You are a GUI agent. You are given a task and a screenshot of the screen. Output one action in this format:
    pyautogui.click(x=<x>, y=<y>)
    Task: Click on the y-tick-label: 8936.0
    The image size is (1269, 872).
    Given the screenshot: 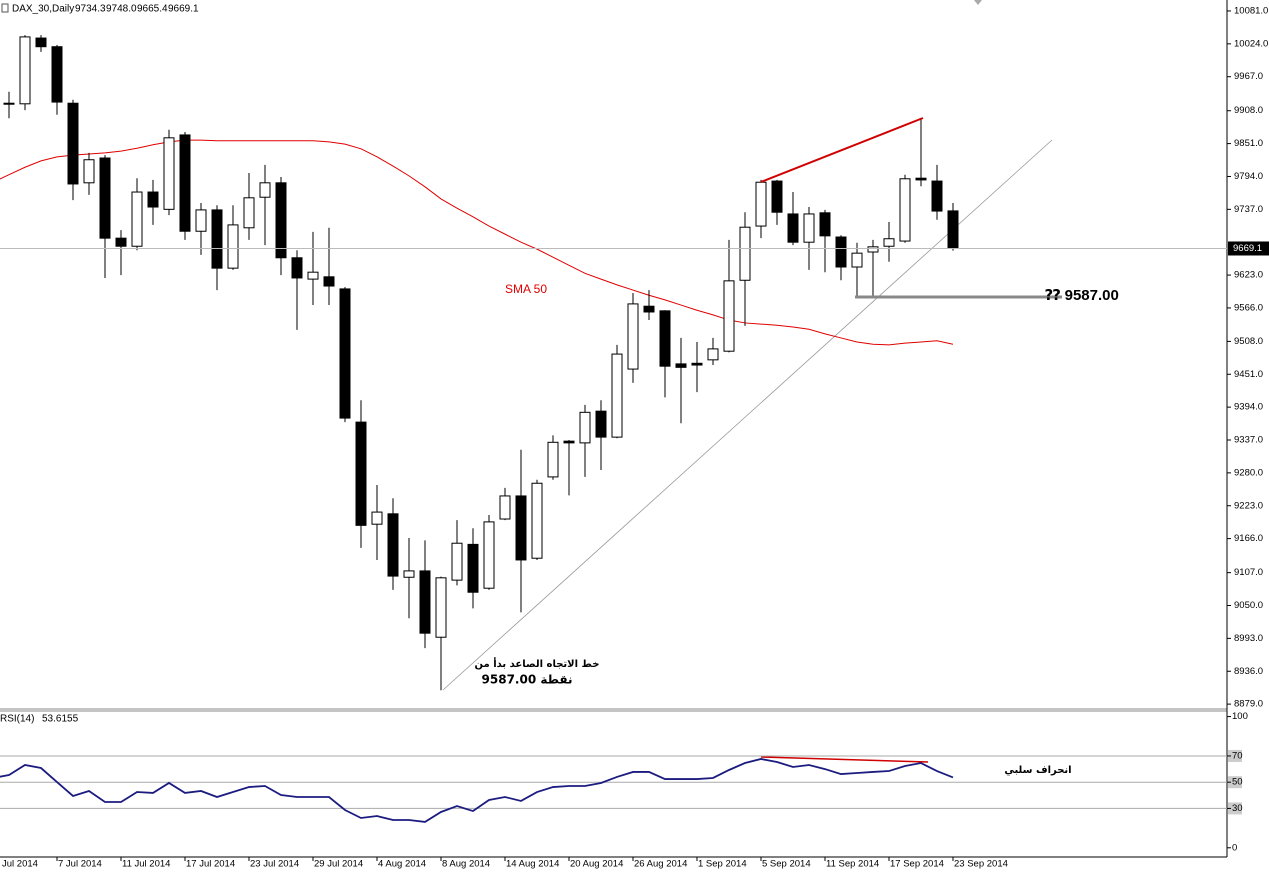 What is the action you would take?
    pyautogui.click(x=1248, y=671)
    